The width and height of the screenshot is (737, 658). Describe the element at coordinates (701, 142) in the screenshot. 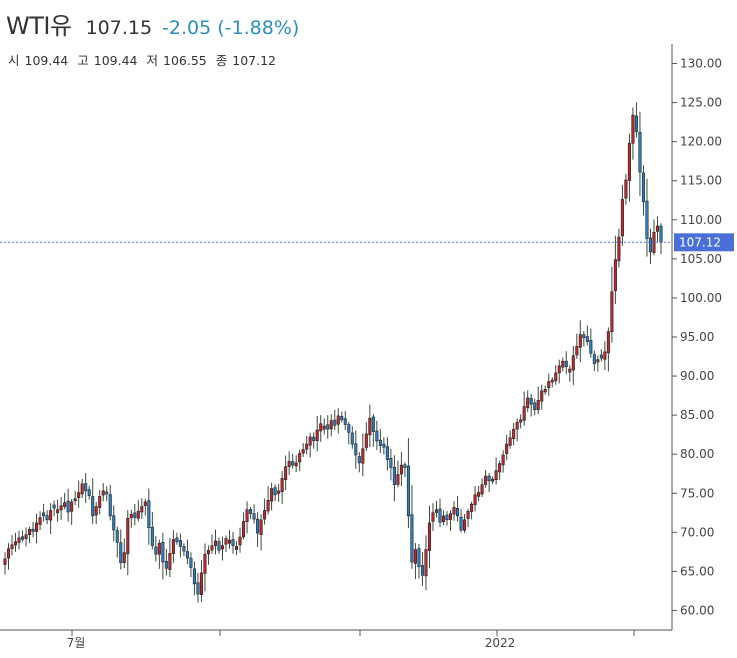

I see `y-tick-label: 120.00` at that location.